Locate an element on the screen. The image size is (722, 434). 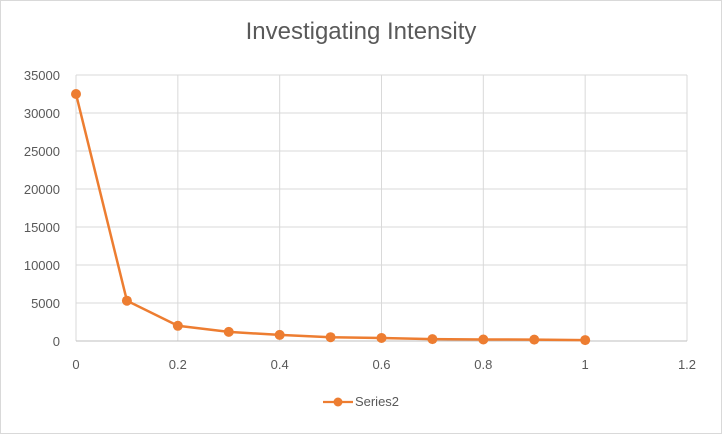
y-tick-label: 5000 is located at coordinates (45, 303).